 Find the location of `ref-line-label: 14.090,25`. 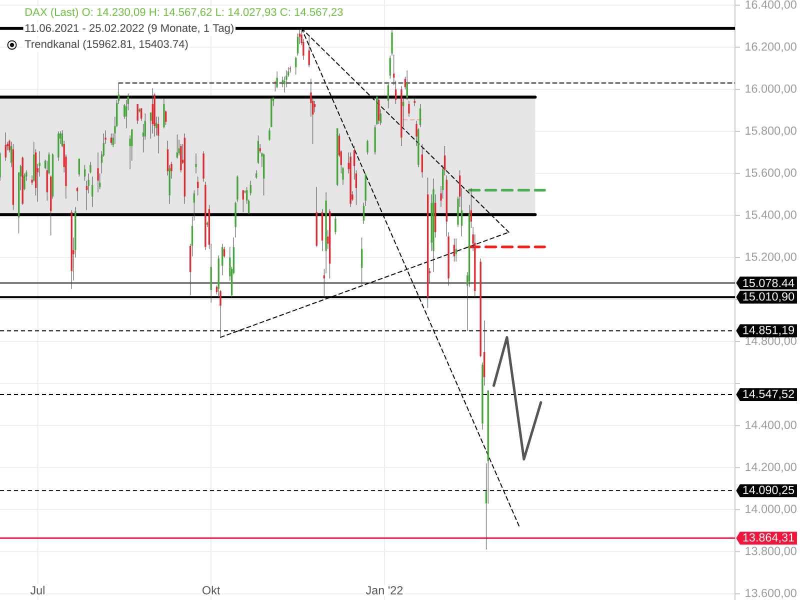

ref-line-label: 14.090,25 is located at coordinates (768, 491).